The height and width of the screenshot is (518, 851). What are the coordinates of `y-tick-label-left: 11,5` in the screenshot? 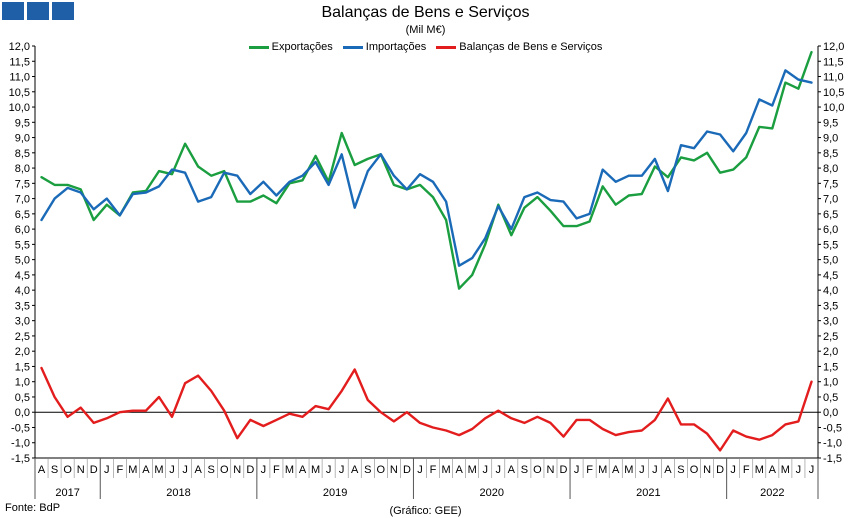 It's located at (19, 62).